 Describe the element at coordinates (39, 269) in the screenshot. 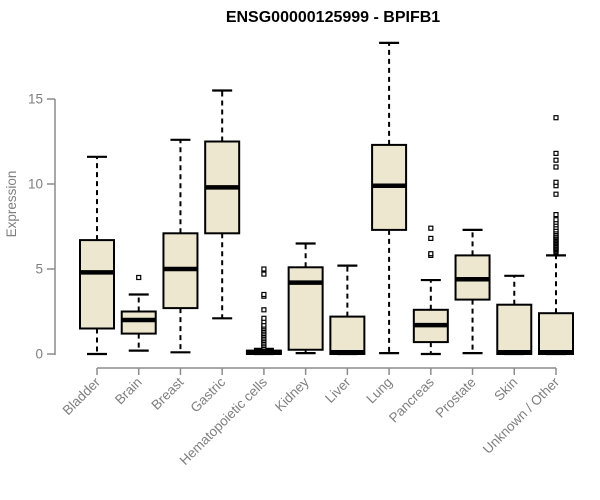

I see `y-tick-label: 5` at that location.